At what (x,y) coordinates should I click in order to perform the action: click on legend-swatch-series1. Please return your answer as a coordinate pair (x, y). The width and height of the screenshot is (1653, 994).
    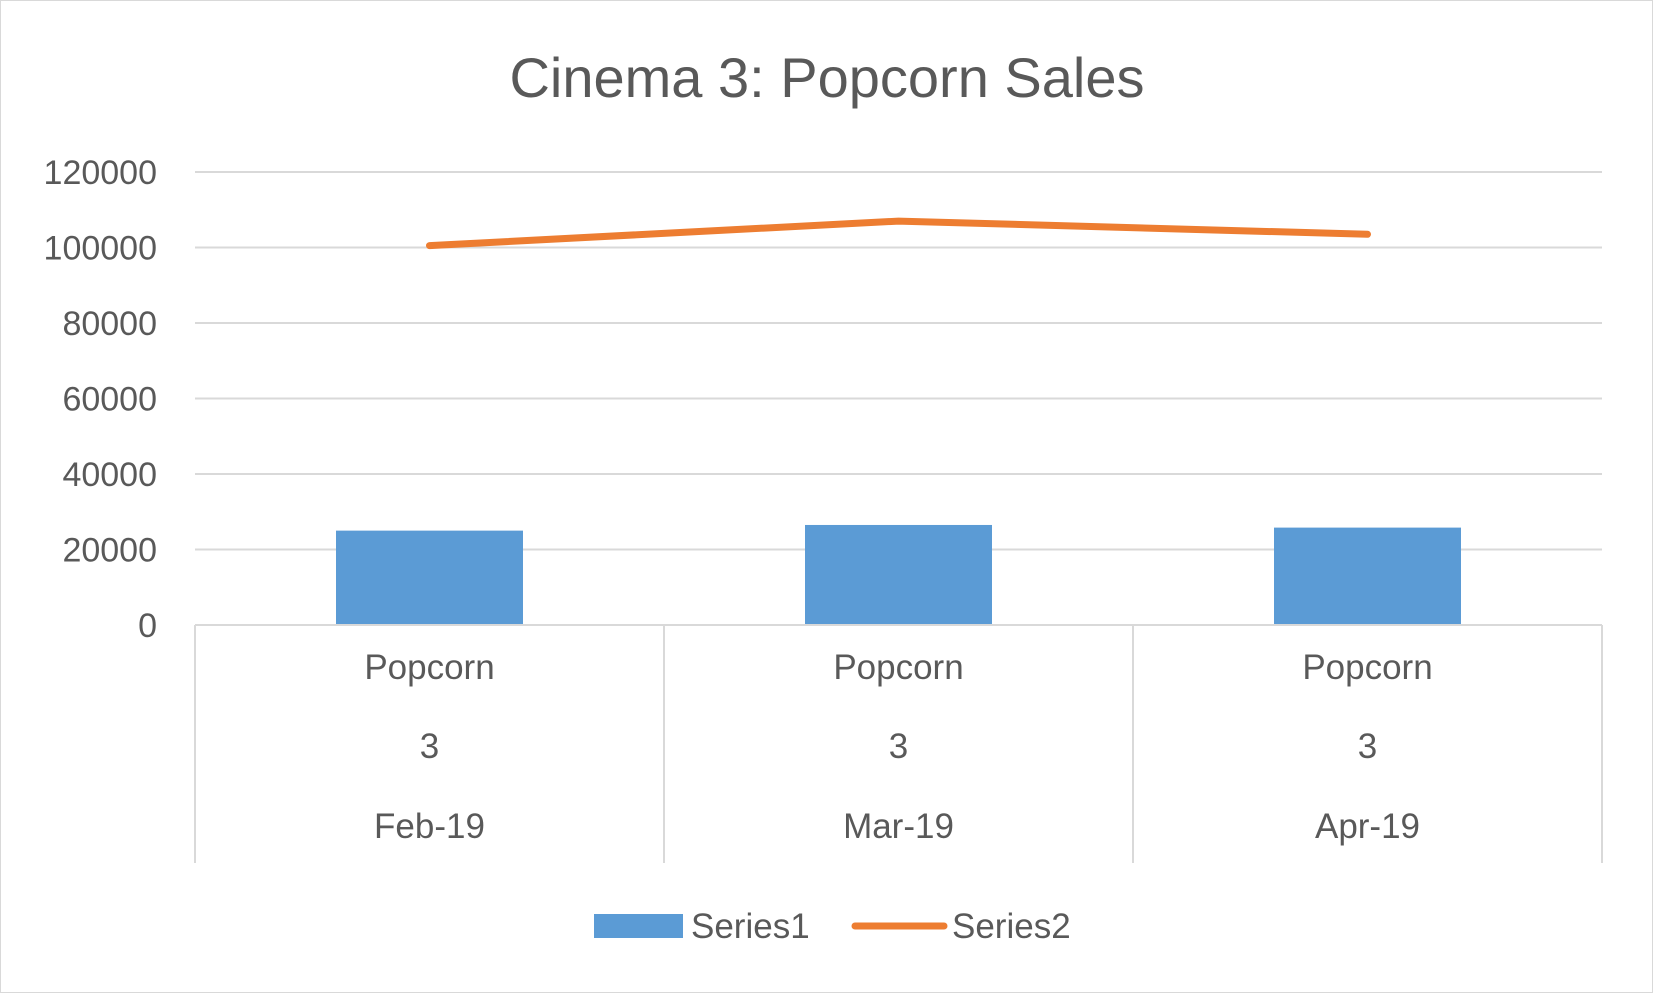
    Looking at the image, I should click on (638, 926).